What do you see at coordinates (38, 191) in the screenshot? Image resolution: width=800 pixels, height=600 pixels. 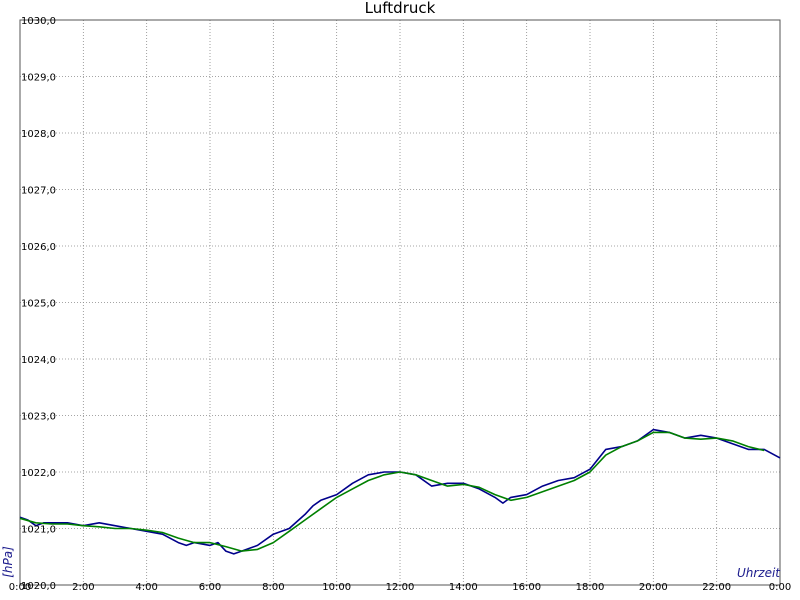 I see `y-tick-label: 1027,0` at bounding box center [38, 191].